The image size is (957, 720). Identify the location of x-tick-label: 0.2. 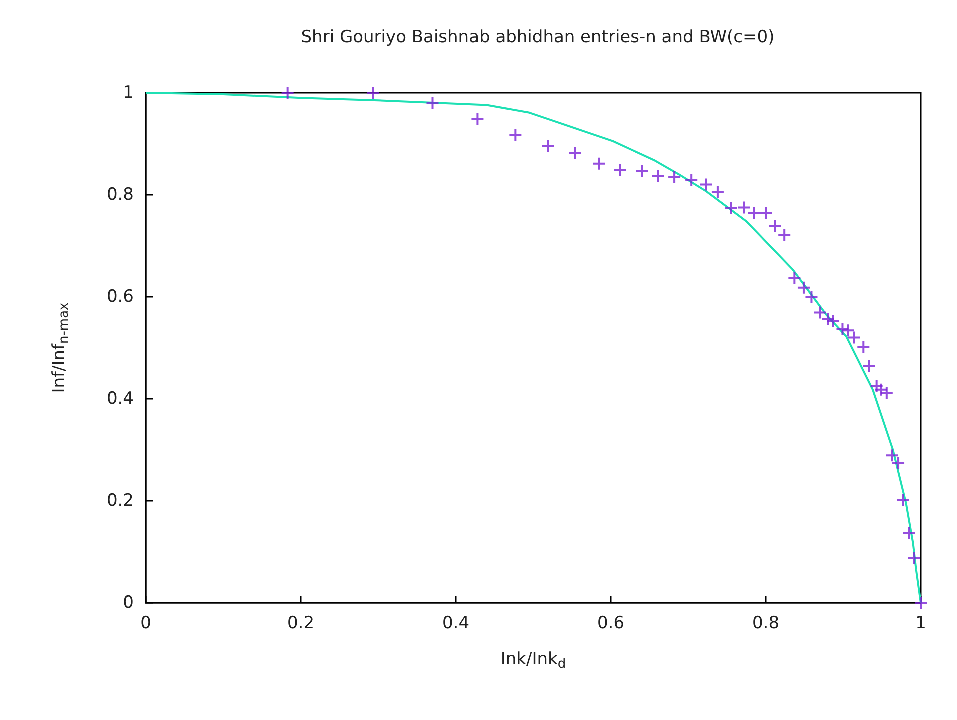
(301, 624).